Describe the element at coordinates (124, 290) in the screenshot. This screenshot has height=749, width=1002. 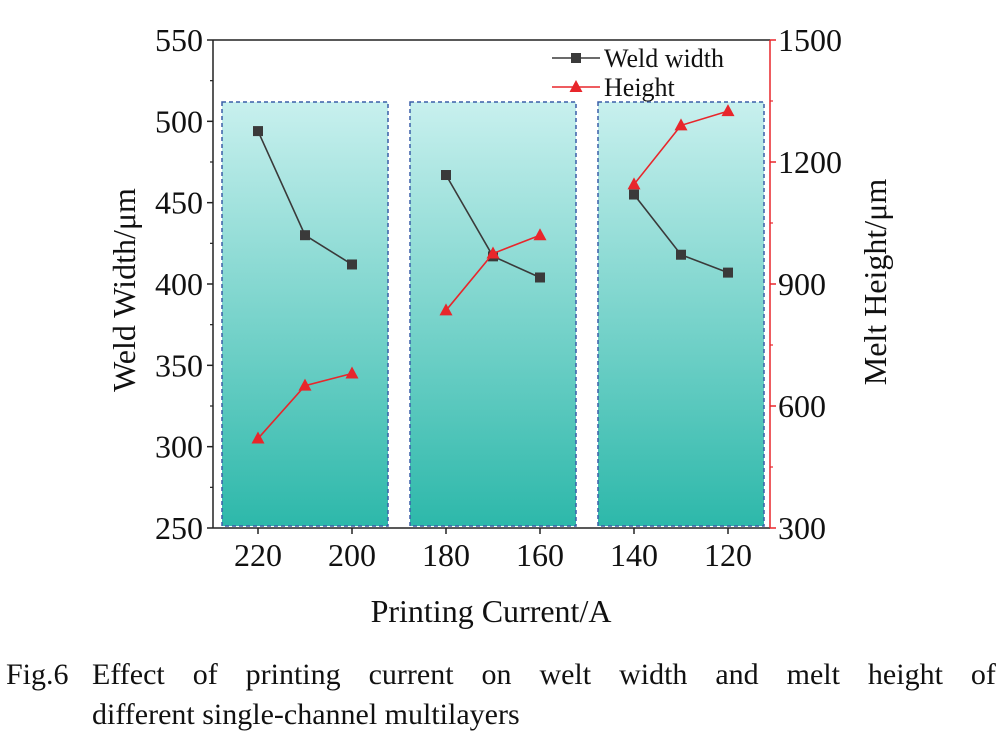
I see `y-left-axis-label: Weld Width/μm` at that location.